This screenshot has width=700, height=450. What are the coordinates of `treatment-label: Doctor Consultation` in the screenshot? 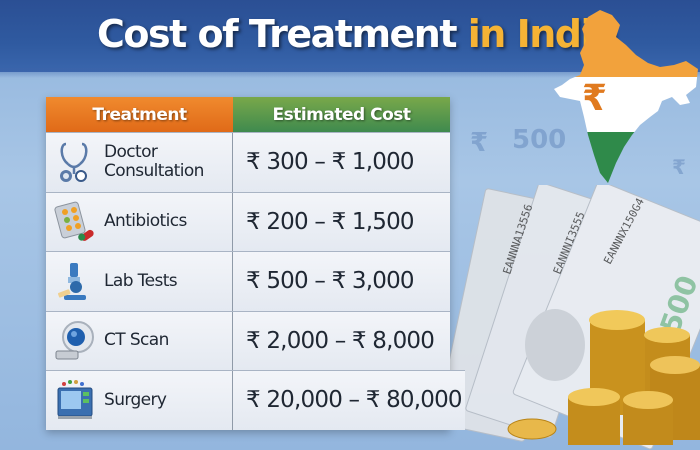 It's located at (154, 162).